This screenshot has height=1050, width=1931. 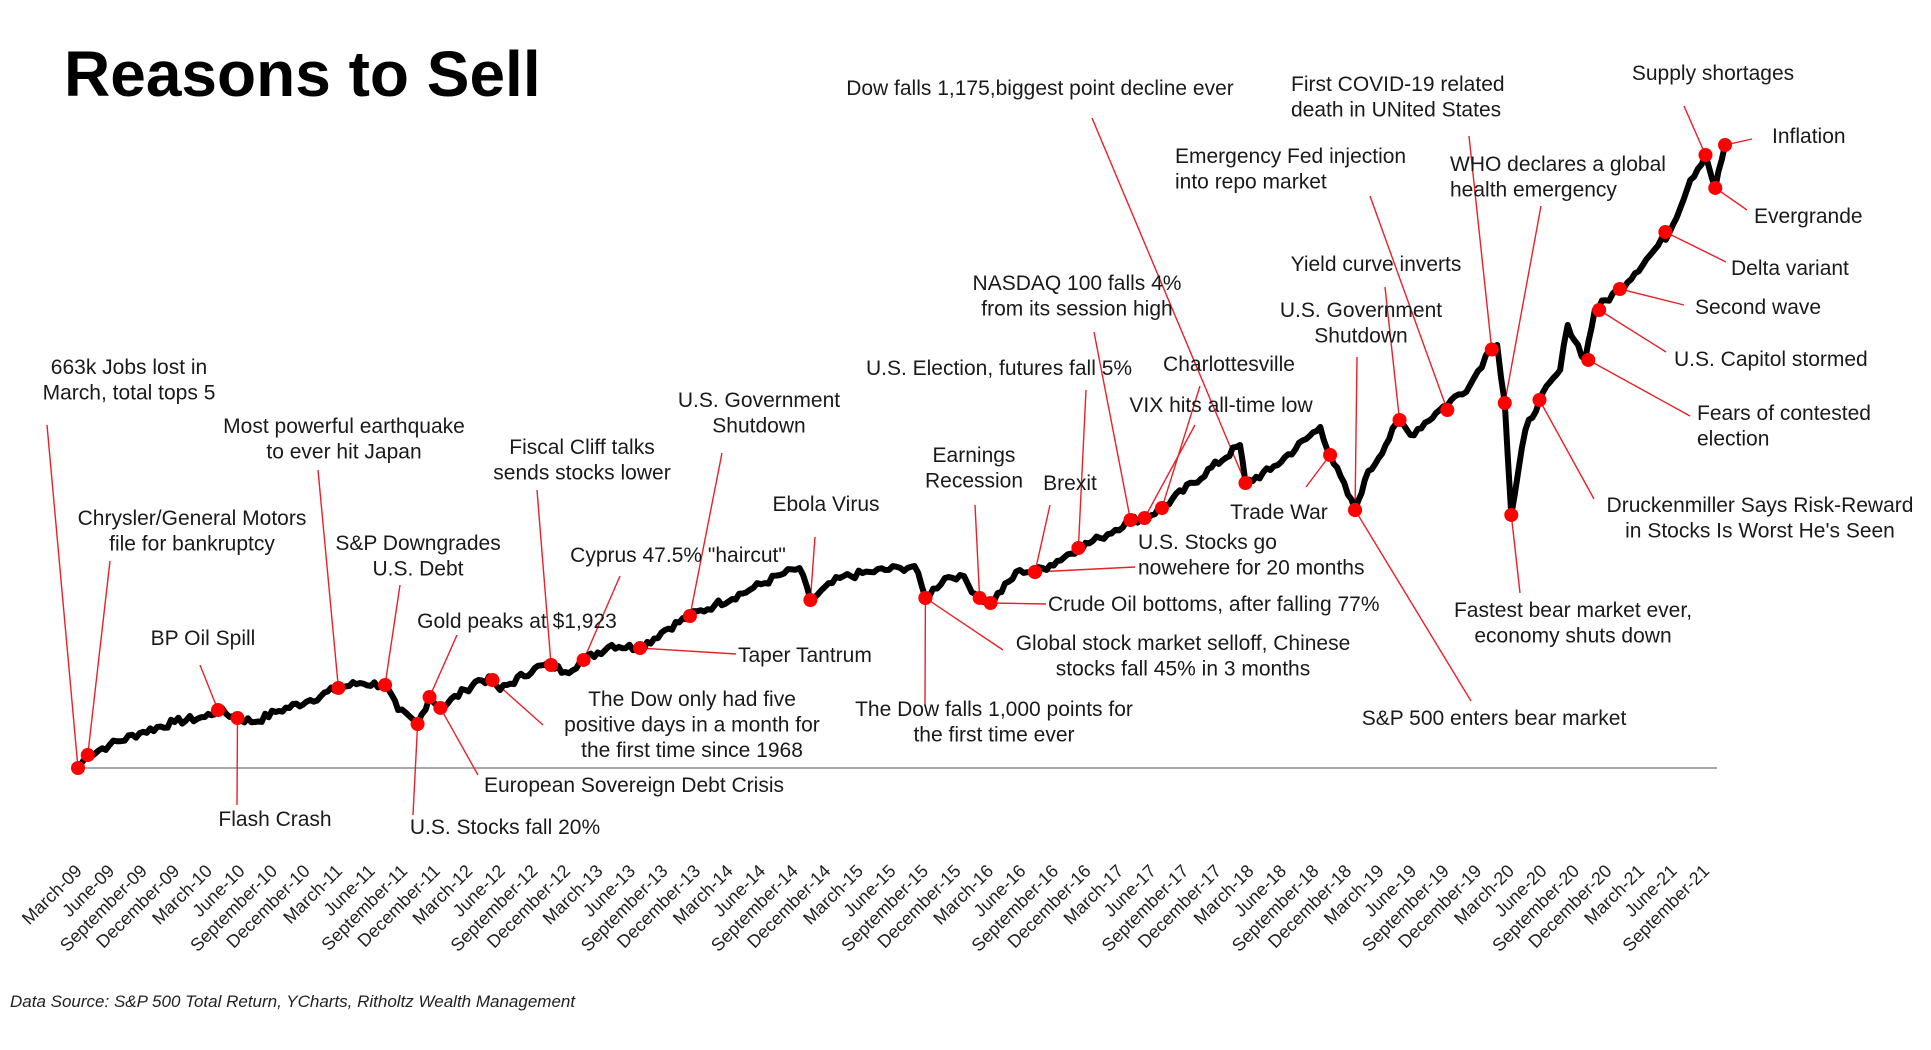 I want to click on annotation-label-line: in Stocks Is Worst He's Seen, so click(x=1760, y=531).